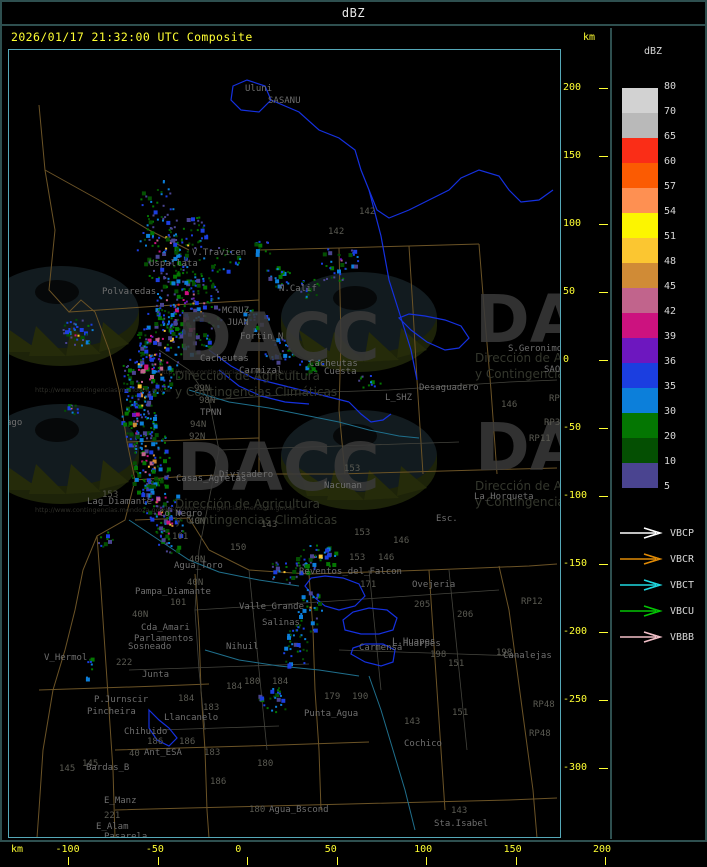 The height and width of the screenshot is (867, 707). I want to click on vector-legend-row: VBCP, so click(662, 533).